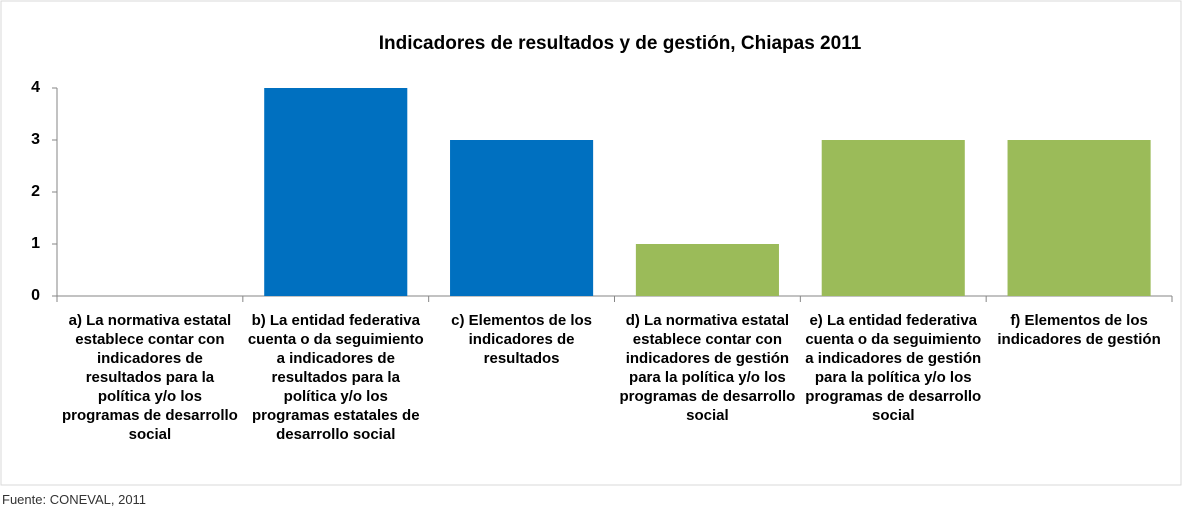 The image size is (1184, 511). What do you see at coordinates (35, 191) in the screenshot?
I see `y-tick-label: 2` at bounding box center [35, 191].